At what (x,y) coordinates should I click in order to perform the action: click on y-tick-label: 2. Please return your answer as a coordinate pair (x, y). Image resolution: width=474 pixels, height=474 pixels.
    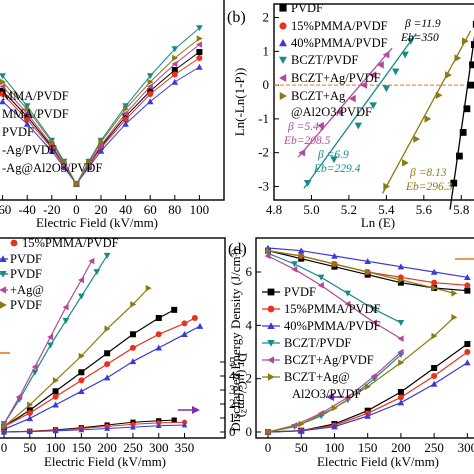
    Looking at the image, I should click on (249, 378).